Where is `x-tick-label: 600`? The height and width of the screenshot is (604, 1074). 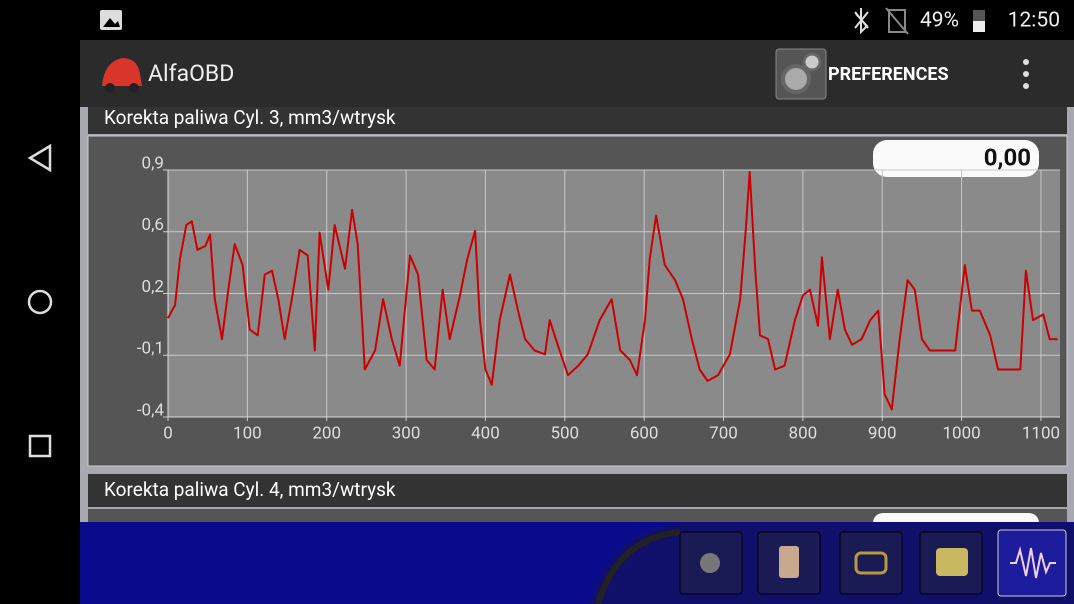
x-tick-label: 600 is located at coordinates (644, 433).